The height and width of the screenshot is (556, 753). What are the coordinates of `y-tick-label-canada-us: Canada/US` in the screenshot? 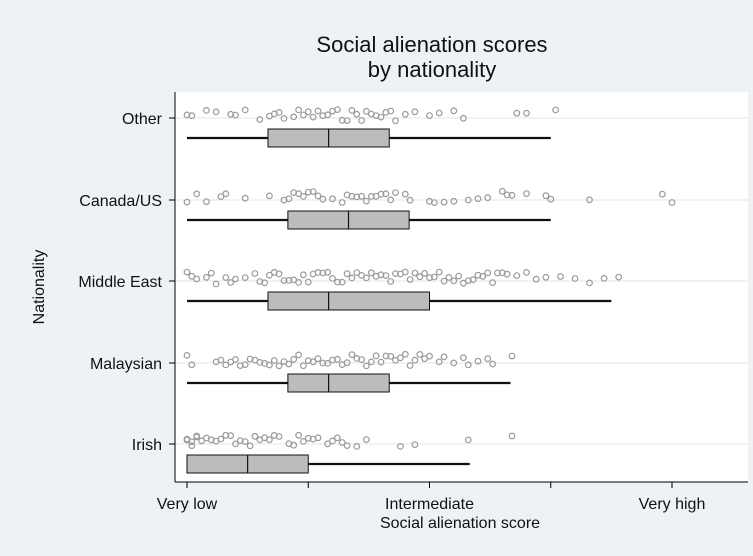 It's located at (120, 201).